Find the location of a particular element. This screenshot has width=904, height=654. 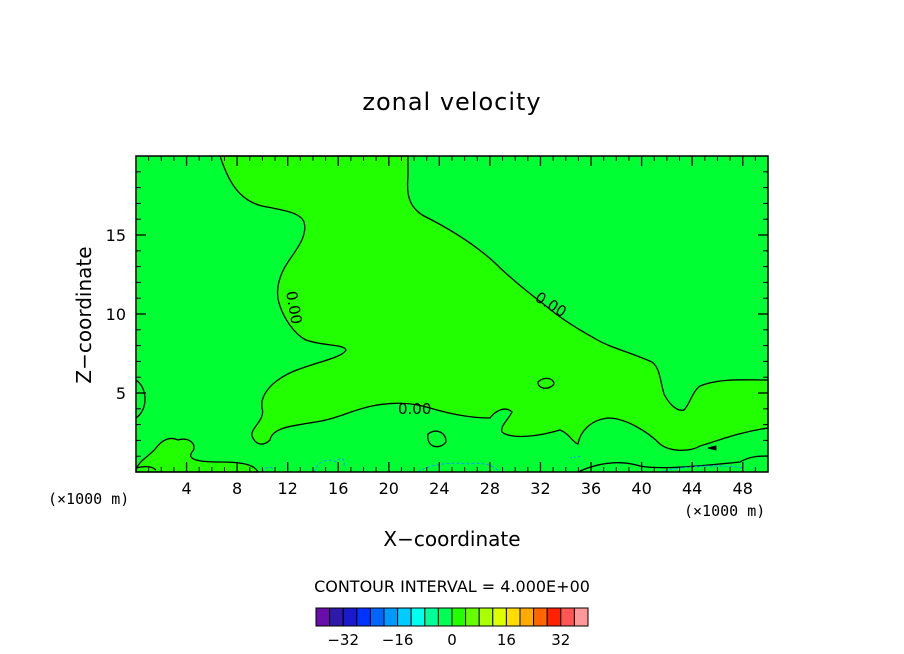

x-tick-label: 24 is located at coordinates (439, 488).